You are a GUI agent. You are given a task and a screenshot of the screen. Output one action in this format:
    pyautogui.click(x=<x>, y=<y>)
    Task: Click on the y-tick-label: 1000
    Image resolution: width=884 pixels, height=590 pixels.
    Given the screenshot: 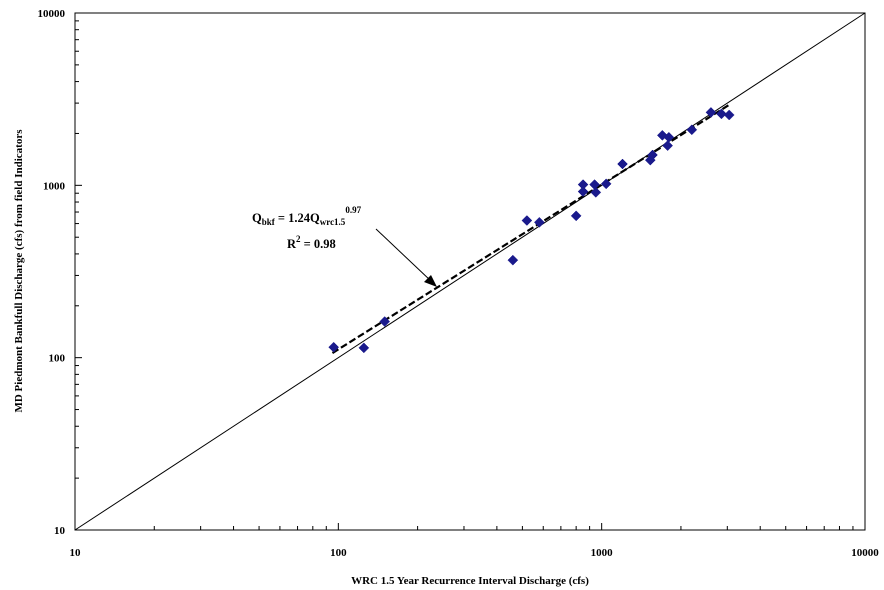 What is the action you would take?
    pyautogui.click(x=54, y=186)
    